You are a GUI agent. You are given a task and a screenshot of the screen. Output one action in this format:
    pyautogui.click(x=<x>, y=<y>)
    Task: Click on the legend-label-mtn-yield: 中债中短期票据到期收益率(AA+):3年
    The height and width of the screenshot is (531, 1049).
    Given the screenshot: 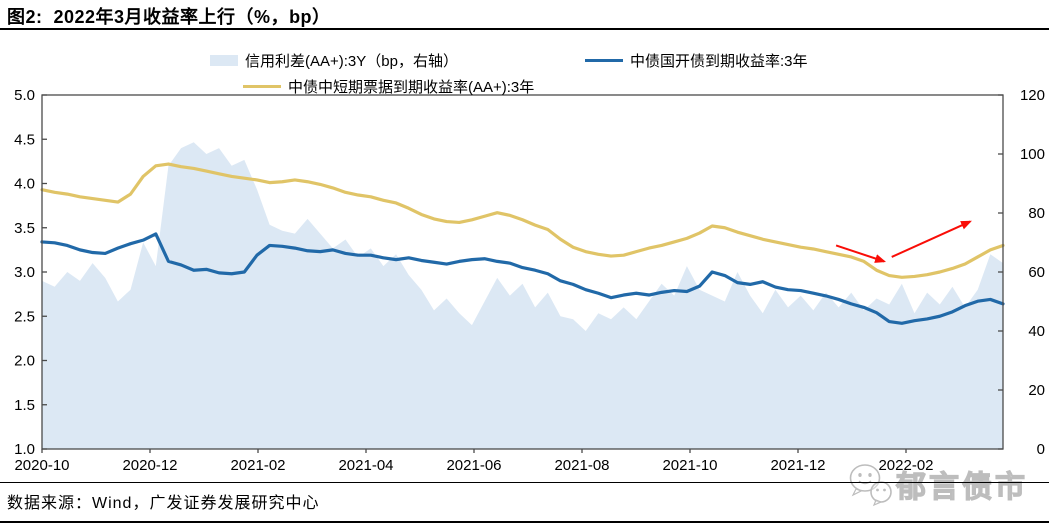 What is the action you would take?
    pyautogui.click(x=411, y=87)
    